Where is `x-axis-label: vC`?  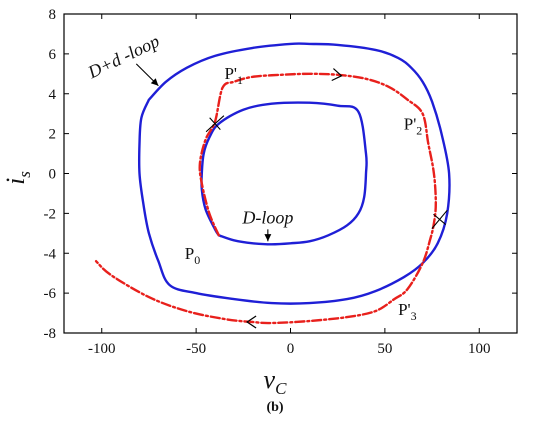 x-axis-label: vC is located at coordinates (276, 381).